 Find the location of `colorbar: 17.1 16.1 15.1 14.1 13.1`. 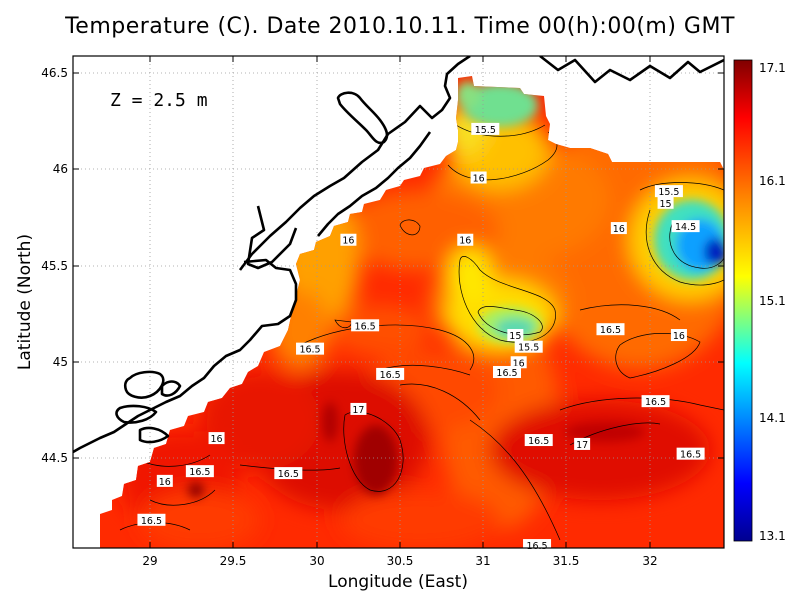

colorbar: 17.1 16.1 15.1 14.1 13.1 is located at coordinates (759, 301).